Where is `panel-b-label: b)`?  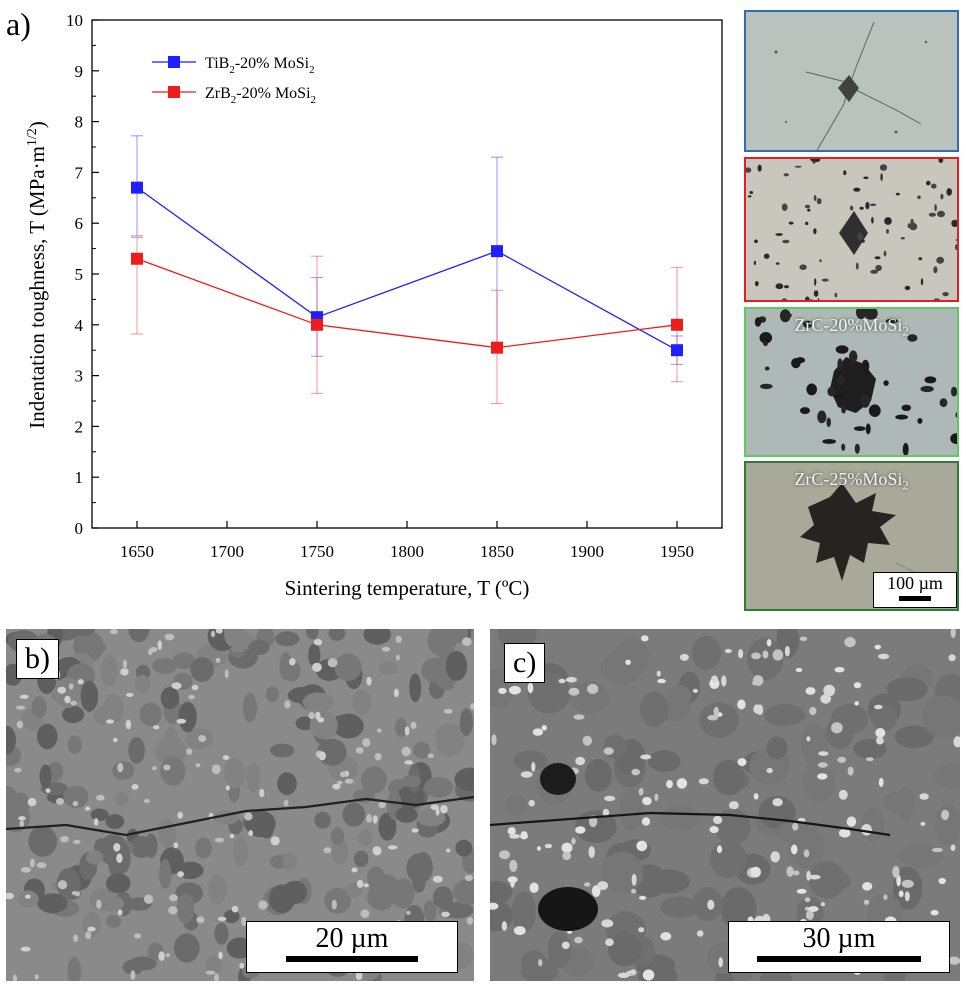
panel-b-label: b) is located at coordinates (37, 659).